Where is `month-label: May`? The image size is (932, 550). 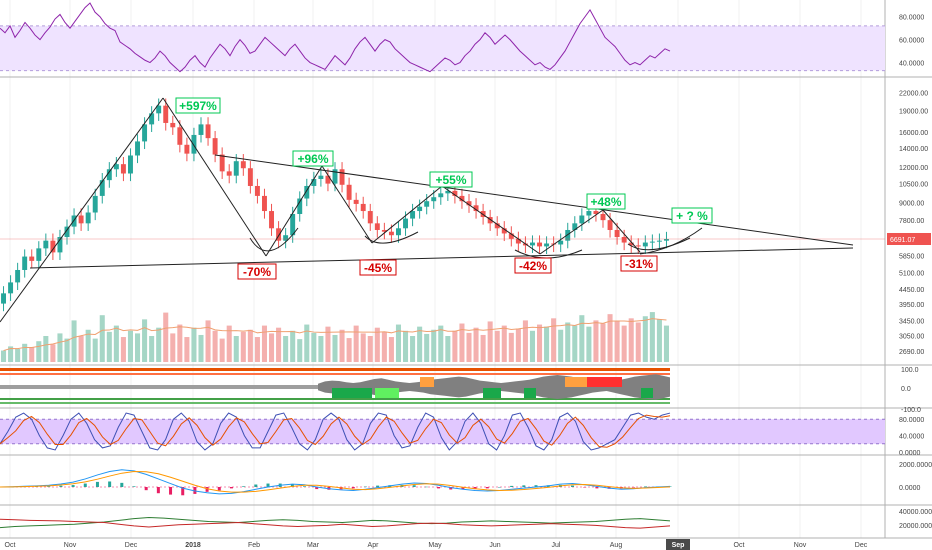 month-label: May is located at coordinates (435, 545).